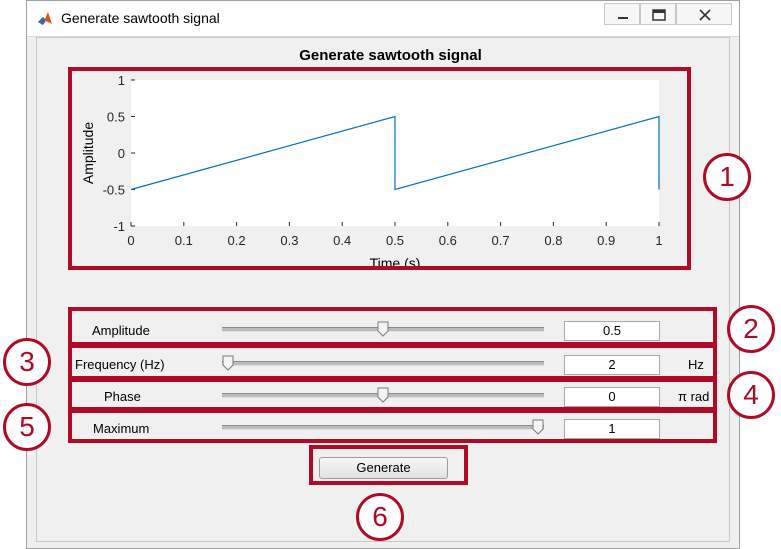 This screenshot has width=781, height=549. What do you see at coordinates (390, 55) in the screenshot?
I see `panel-title: Generate sawtooth signal` at bounding box center [390, 55].